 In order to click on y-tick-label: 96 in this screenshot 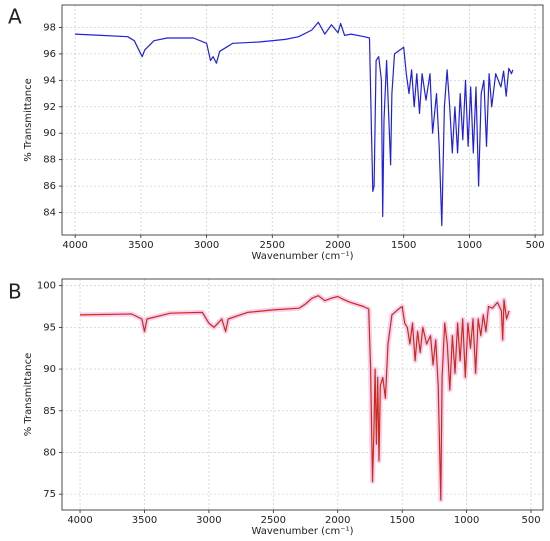, I will do `click(49, 54)`.